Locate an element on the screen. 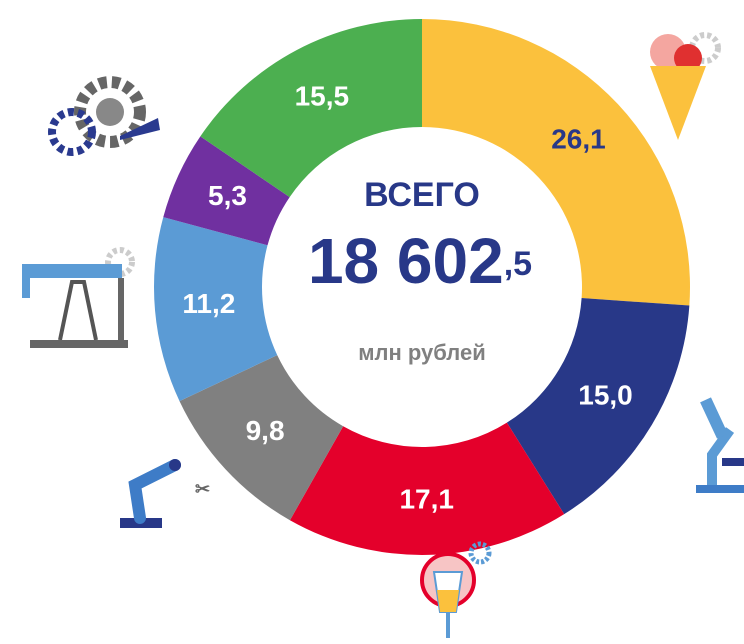 This screenshot has width=744, height=644. slice-label: 9,8 is located at coordinates (265, 430).